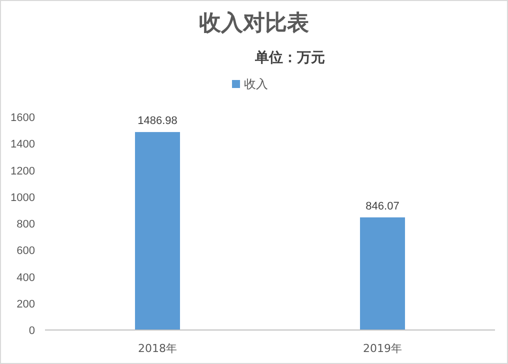  What do you see at coordinates (158, 121) in the screenshot?
I see `data-label: 1486.98` at bounding box center [158, 121].